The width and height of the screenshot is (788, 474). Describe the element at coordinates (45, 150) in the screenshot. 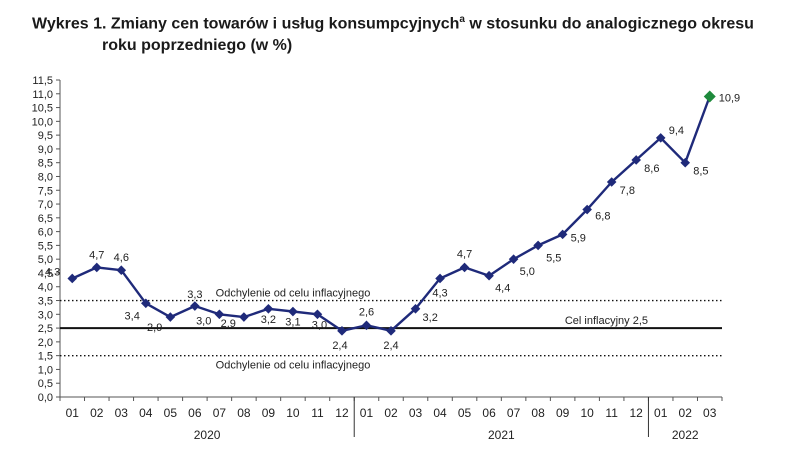

I see `y-tick-label: 9,0` at that location.